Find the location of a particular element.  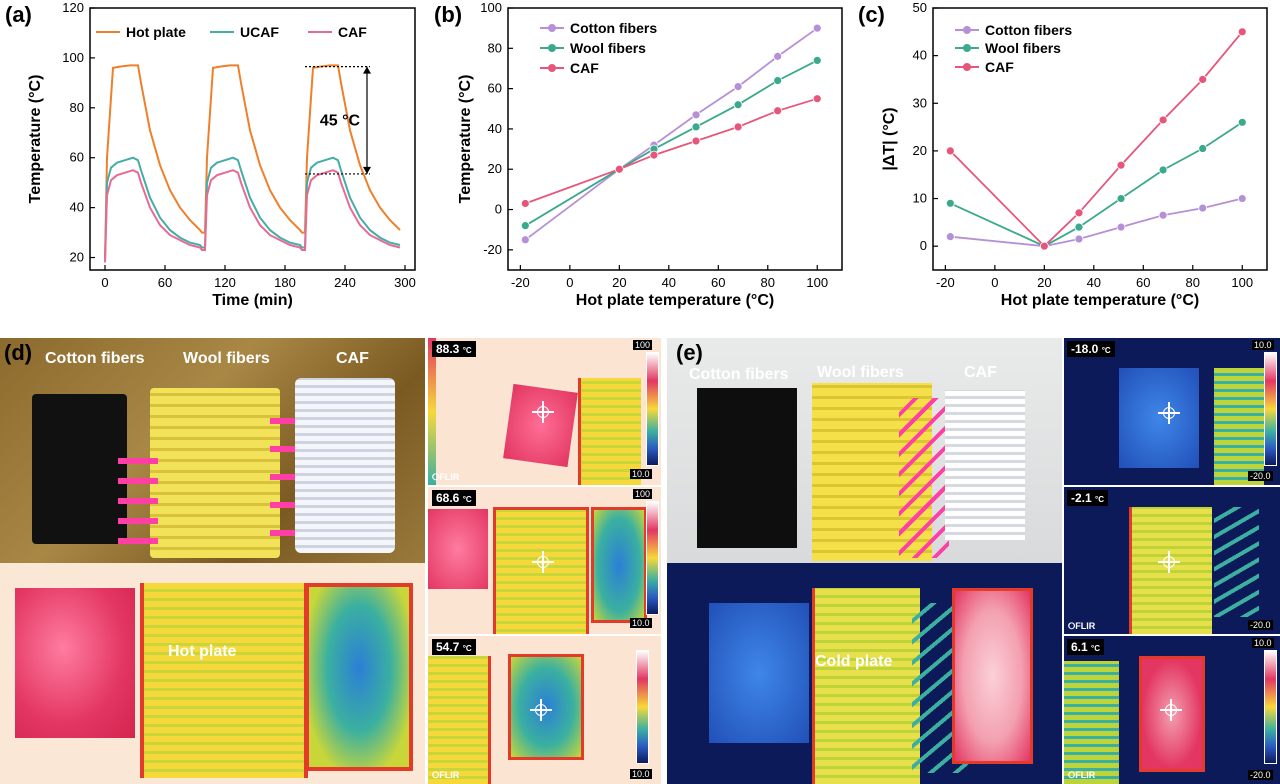

y-tick-label: 80 is located at coordinates (77, 107).